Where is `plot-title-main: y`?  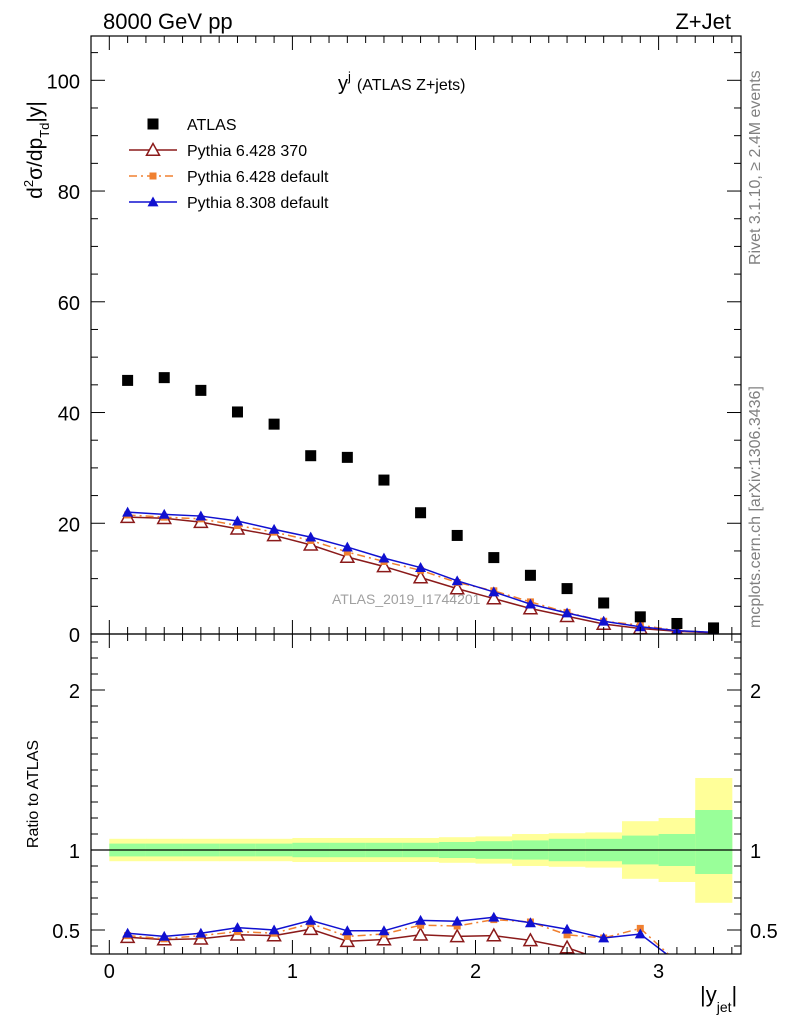 plot-title-main: y is located at coordinates (343, 84).